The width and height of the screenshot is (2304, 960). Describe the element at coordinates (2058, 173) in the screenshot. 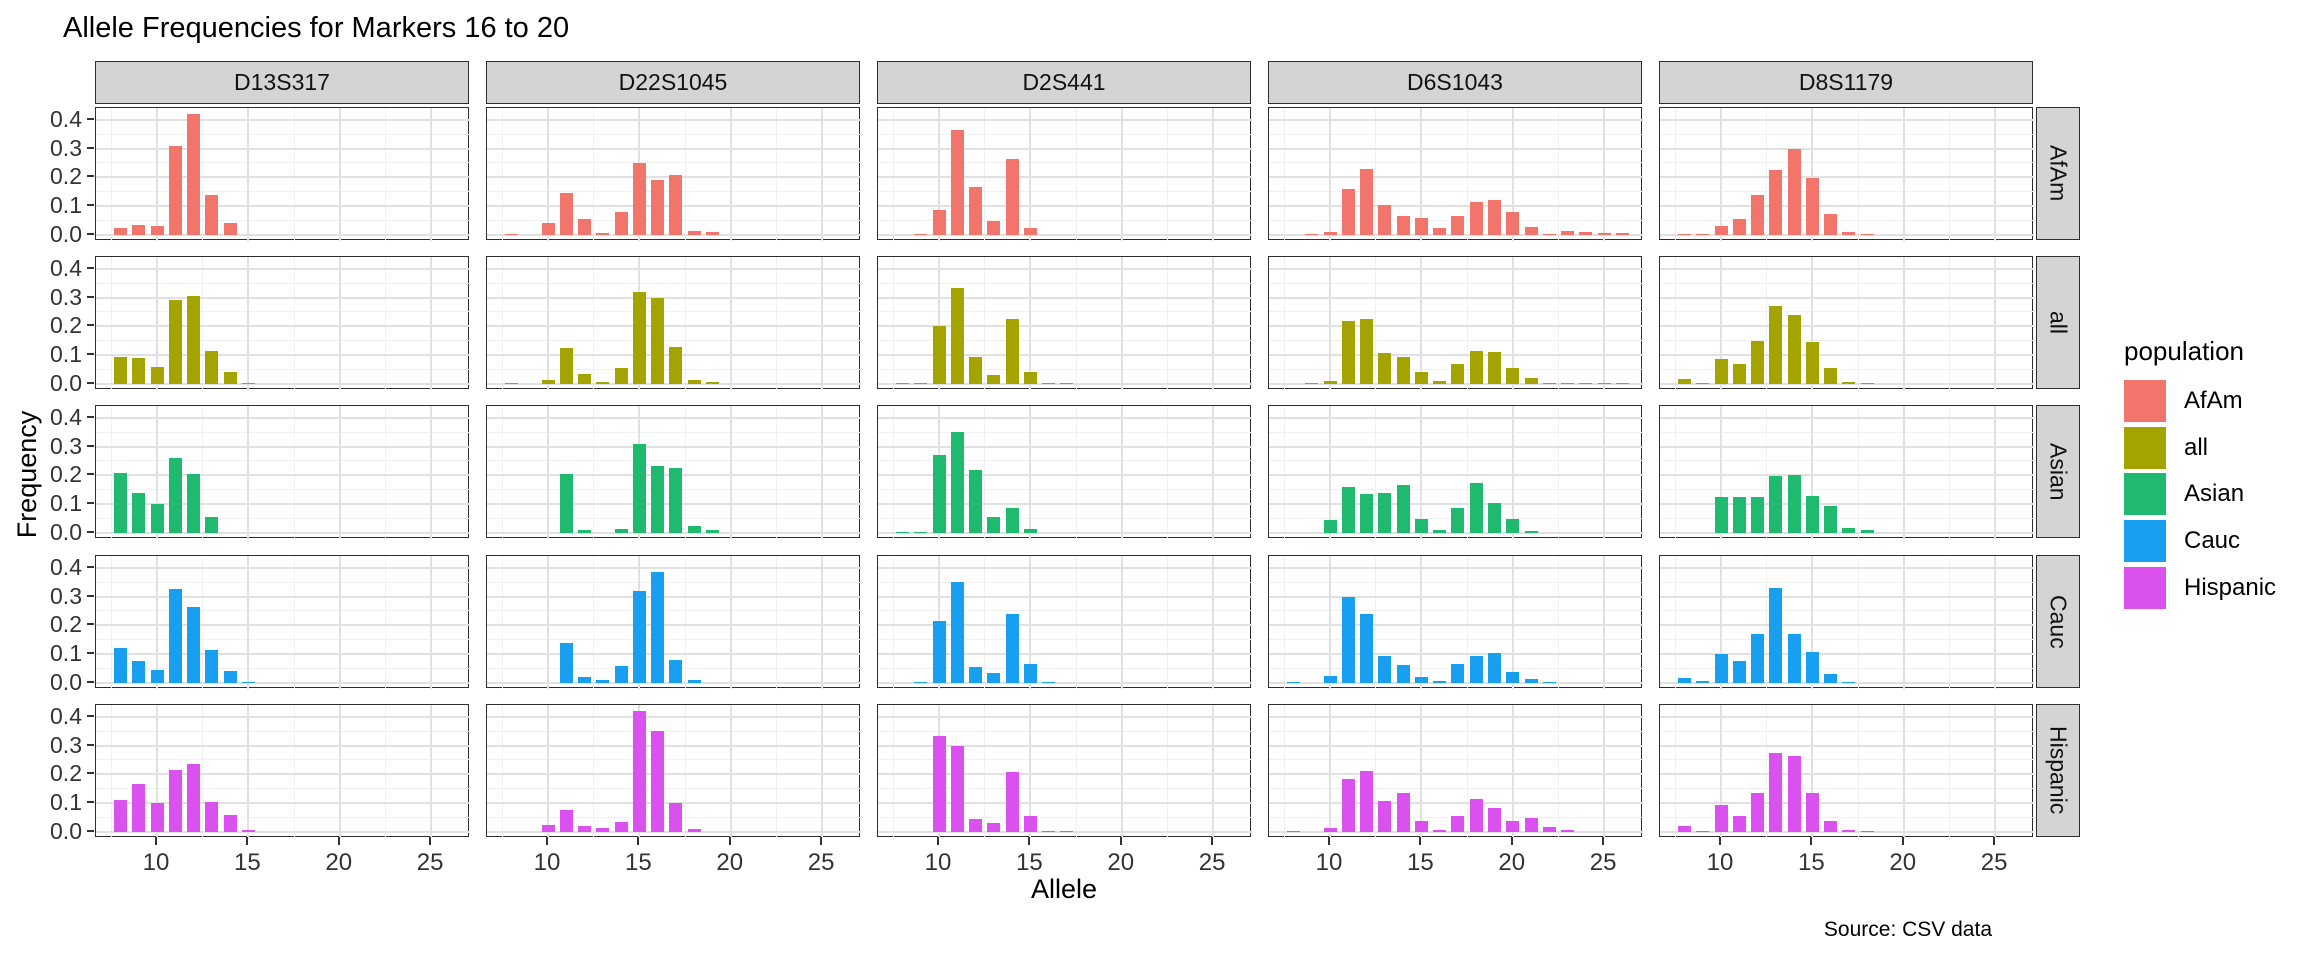

I see `facet-row-strip: AfAm` at that location.